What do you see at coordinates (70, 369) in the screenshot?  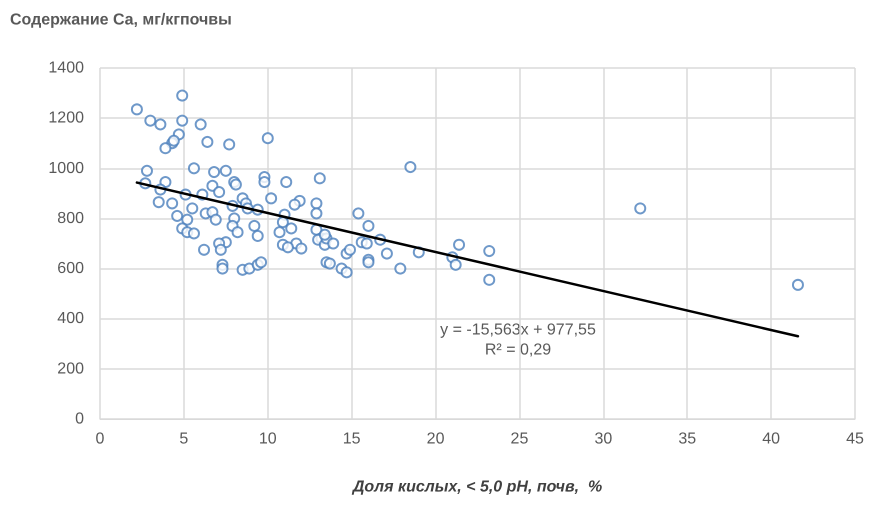 I see `y-tick-label: 200` at bounding box center [70, 369].